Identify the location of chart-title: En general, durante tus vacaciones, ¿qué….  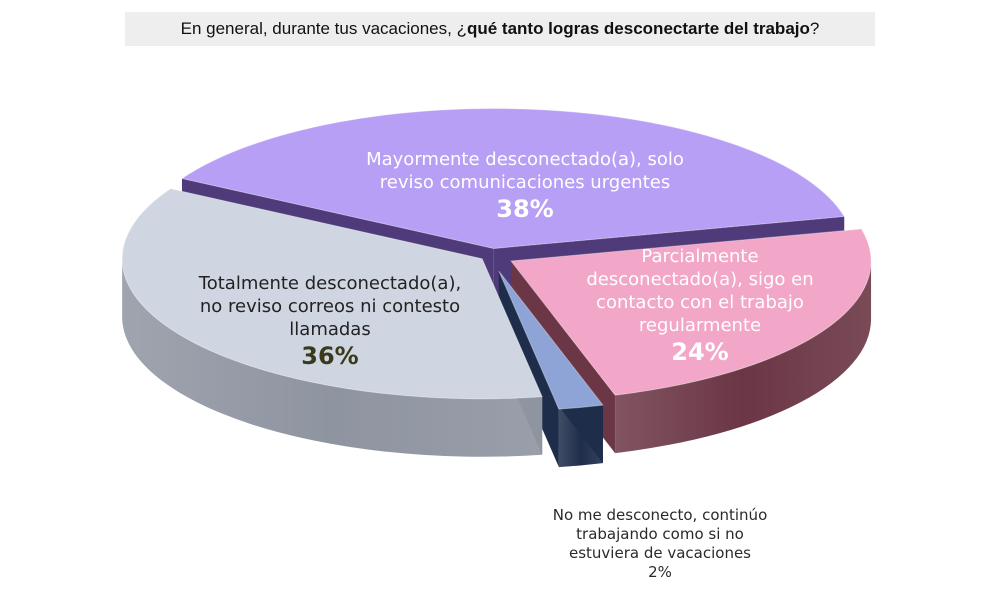
(500, 29).